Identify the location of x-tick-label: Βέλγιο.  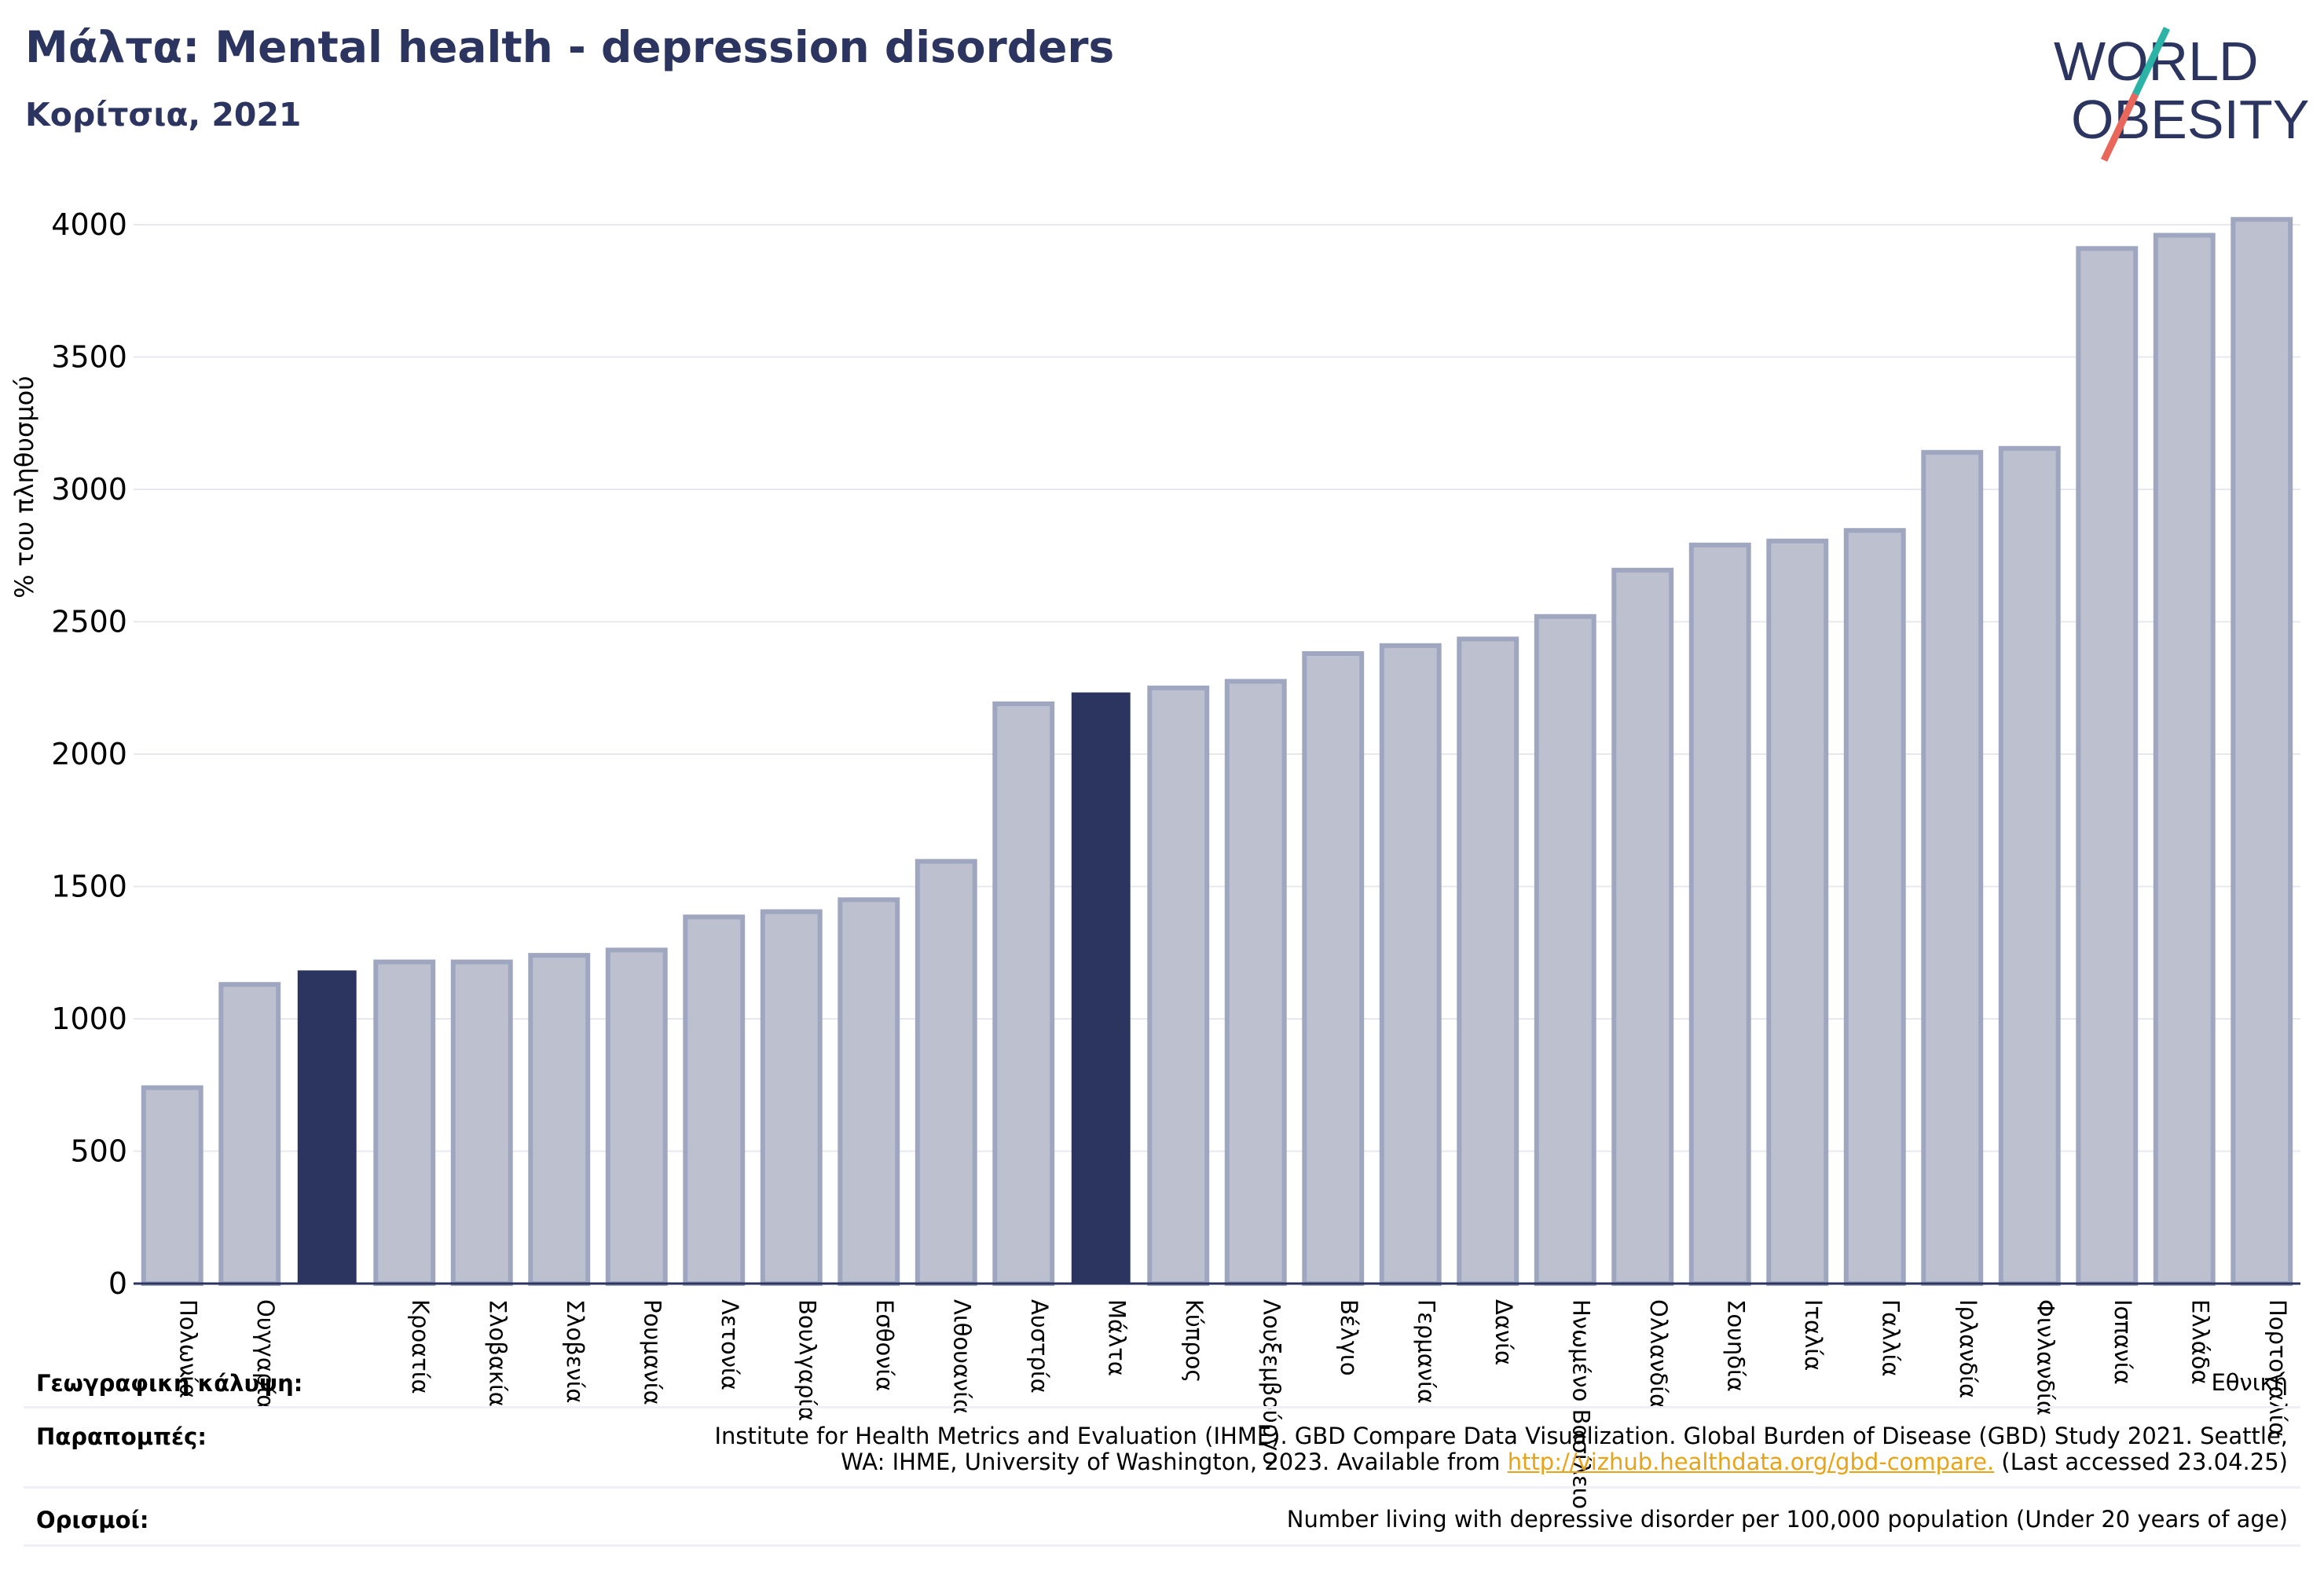
(1349, 1337).